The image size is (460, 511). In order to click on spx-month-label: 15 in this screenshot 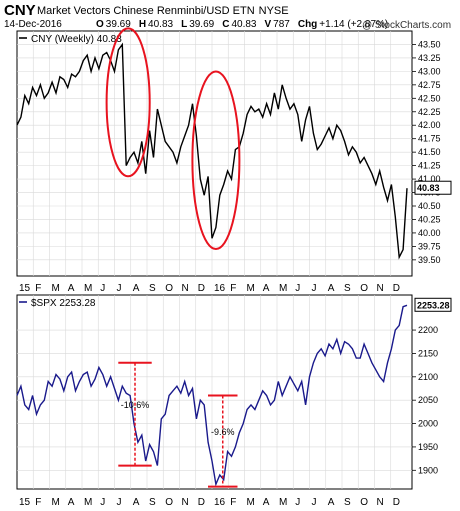, I will do `click(25, 502)`.